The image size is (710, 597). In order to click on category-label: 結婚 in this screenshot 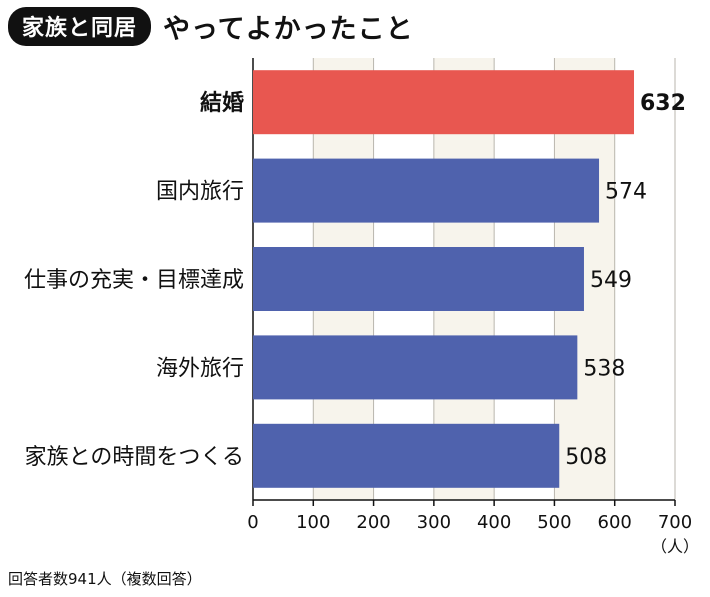, I will do `click(222, 103)`.